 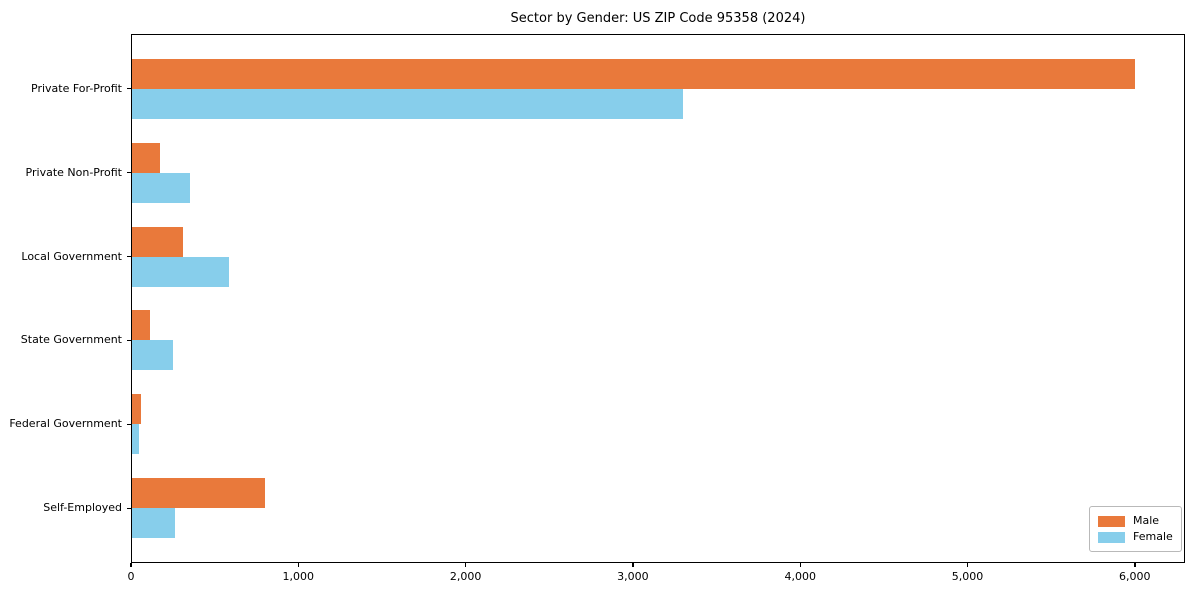 I want to click on x-tick-label-4000: 4,000, so click(x=800, y=576).